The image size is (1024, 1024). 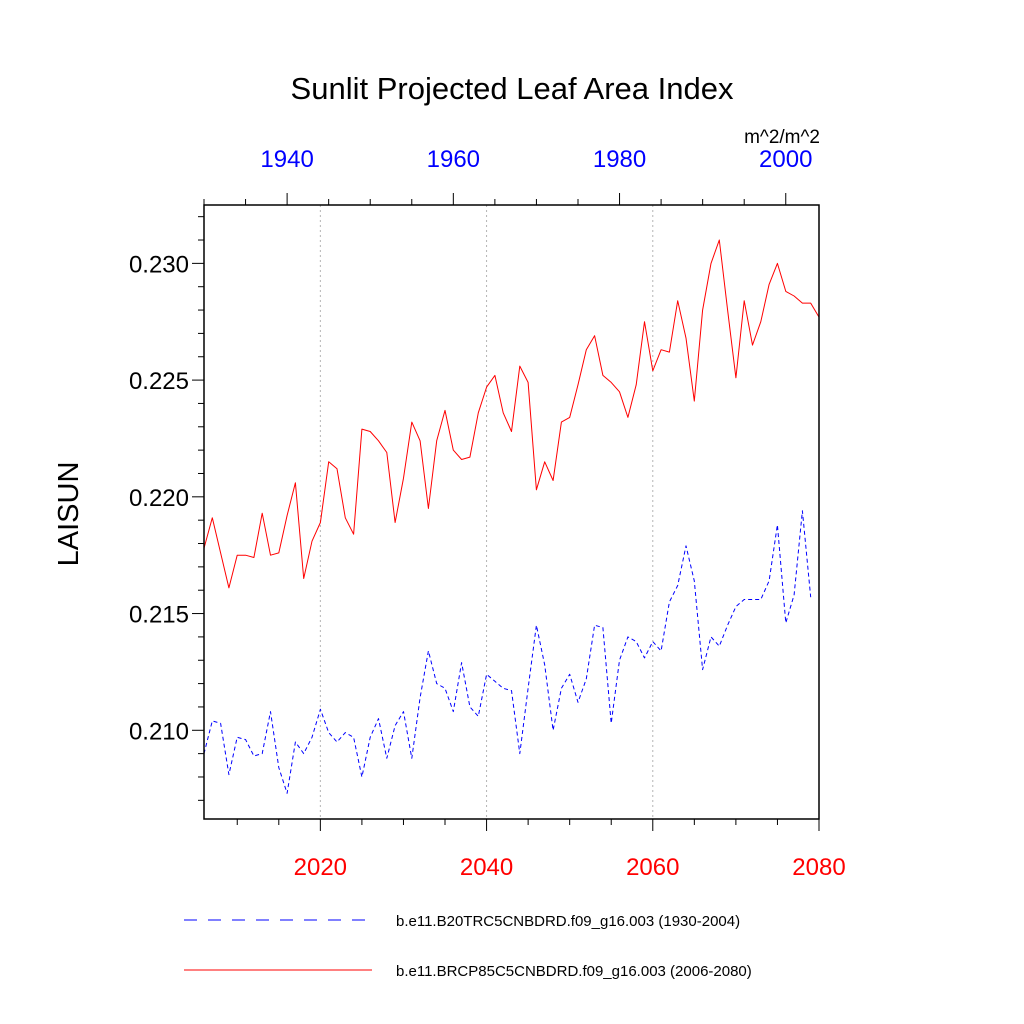 What do you see at coordinates (159, 264) in the screenshot?
I see `y-axis-tick-label: 0.230` at bounding box center [159, 264].